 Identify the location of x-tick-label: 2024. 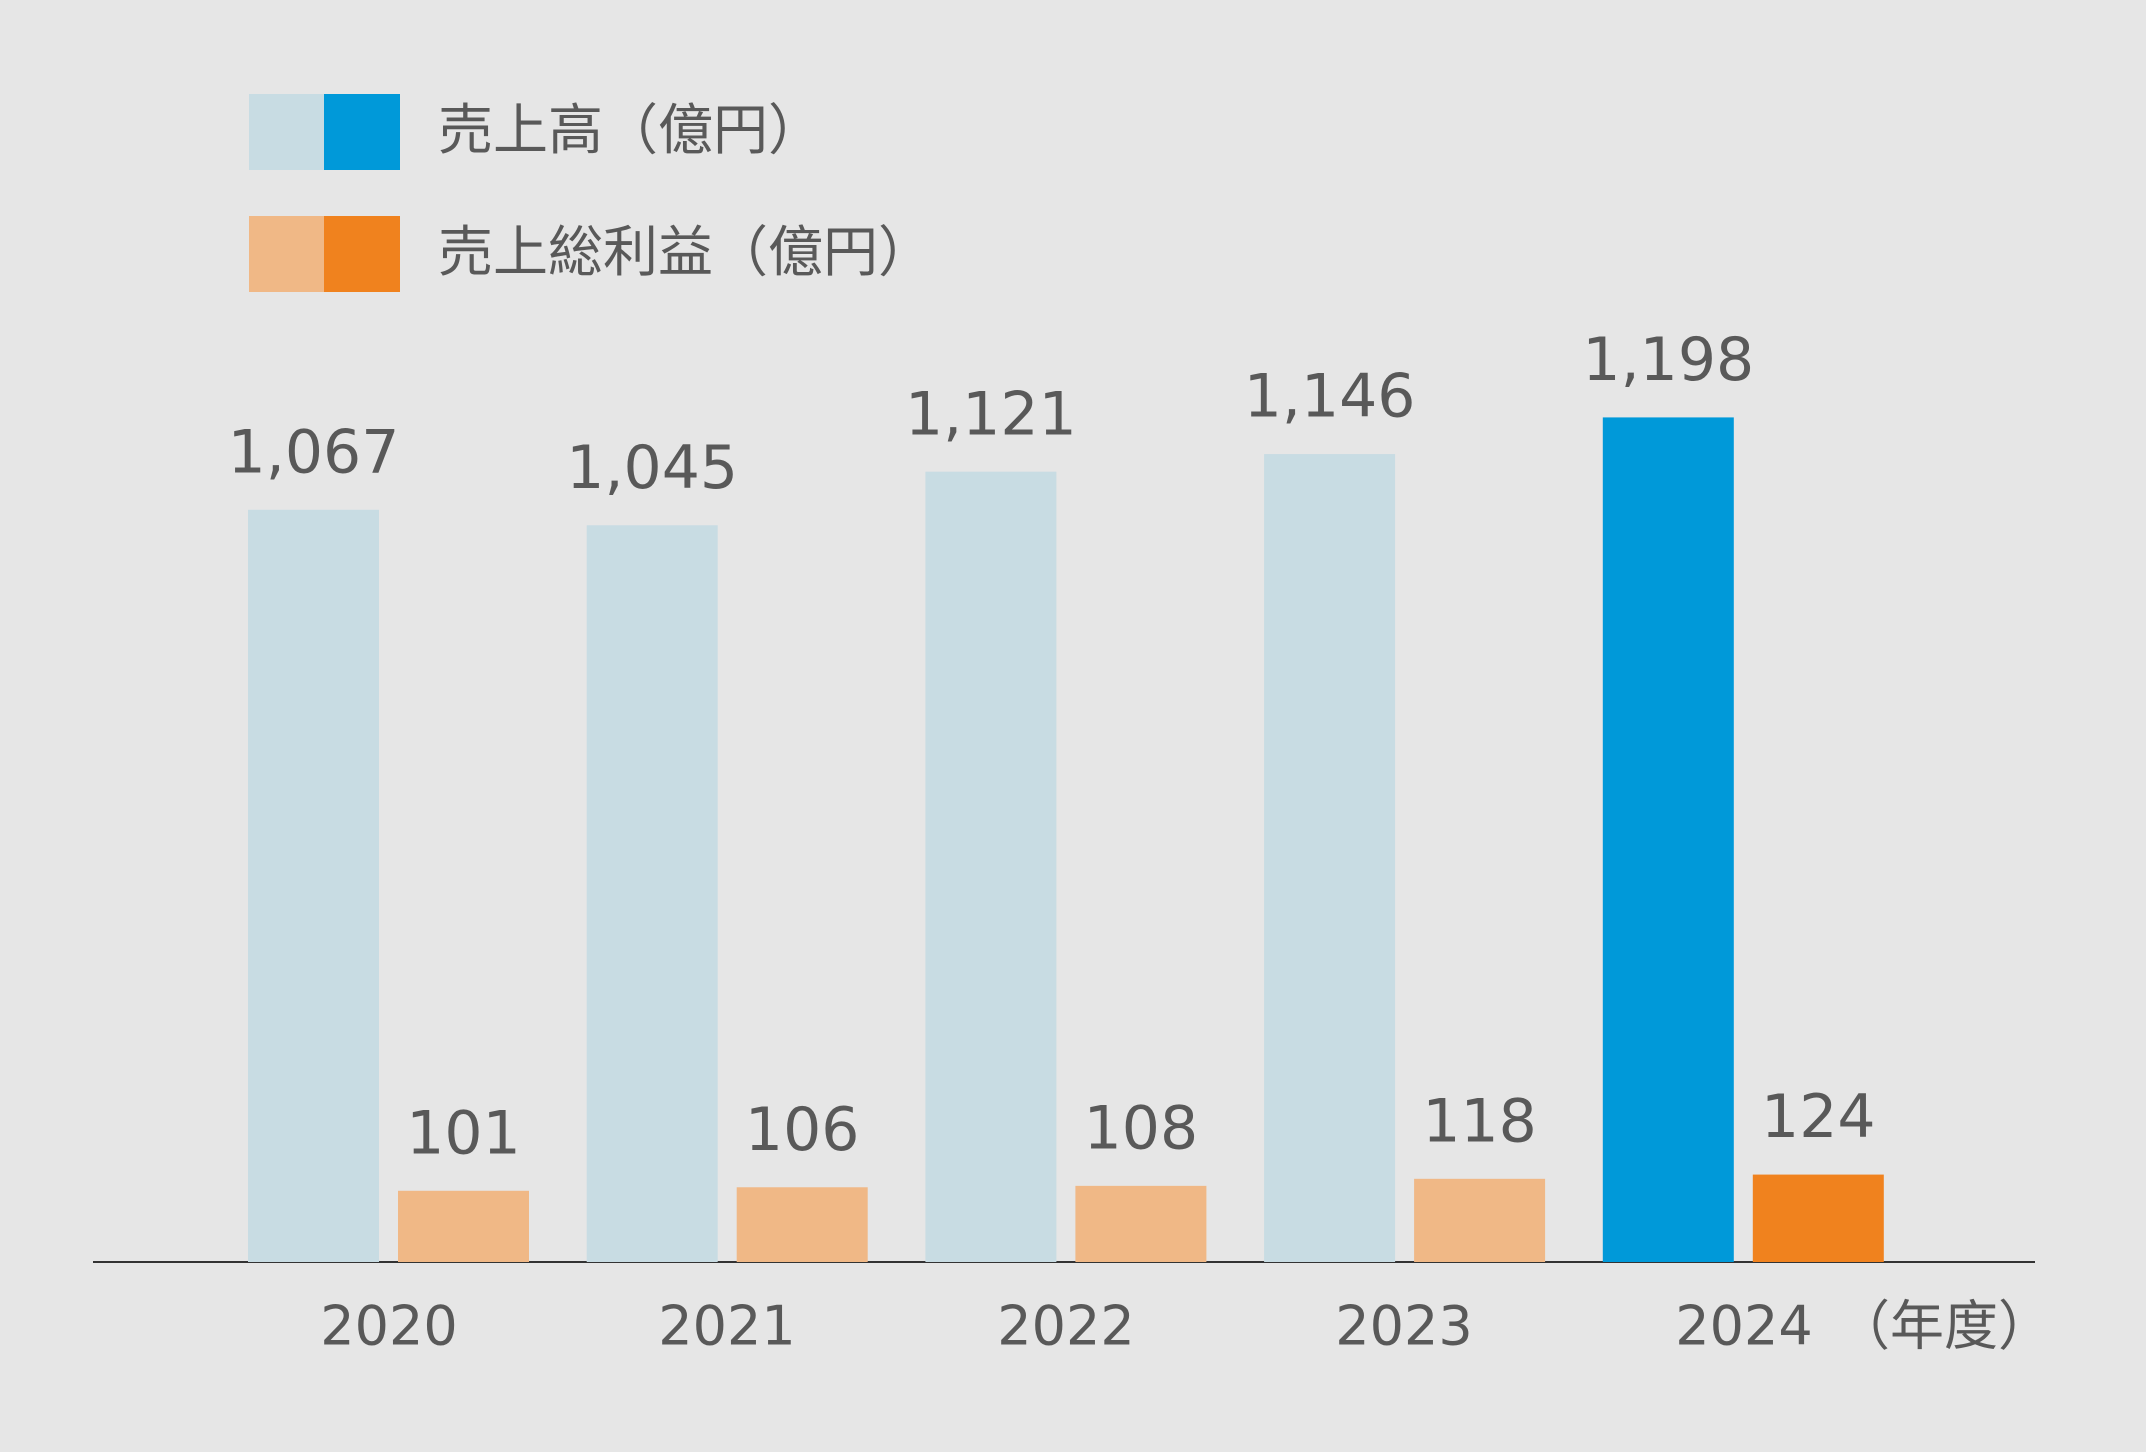
(1743, 1326).